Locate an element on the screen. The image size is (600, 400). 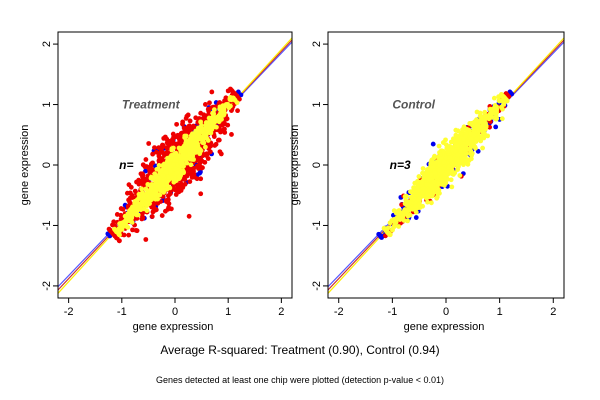
y-axis-label: gene expression is located at coordinates (295, 165).